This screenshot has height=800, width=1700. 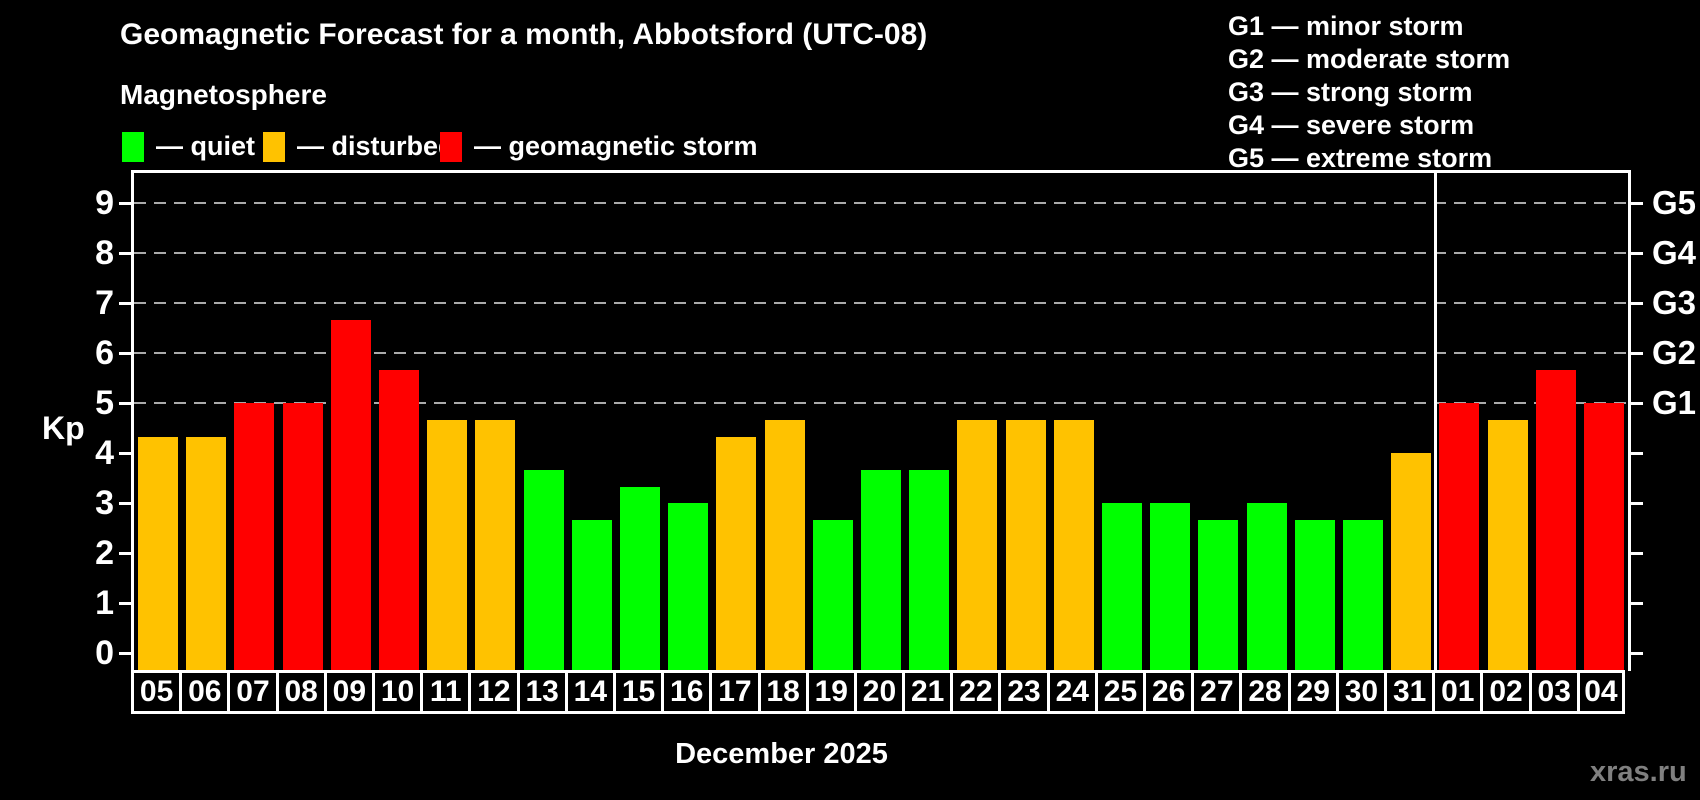 What do you see at coordinates (1674, 252) in the screenshot?
I see `right-axis-label-g4: G4` at bounding box center [1674, 252].